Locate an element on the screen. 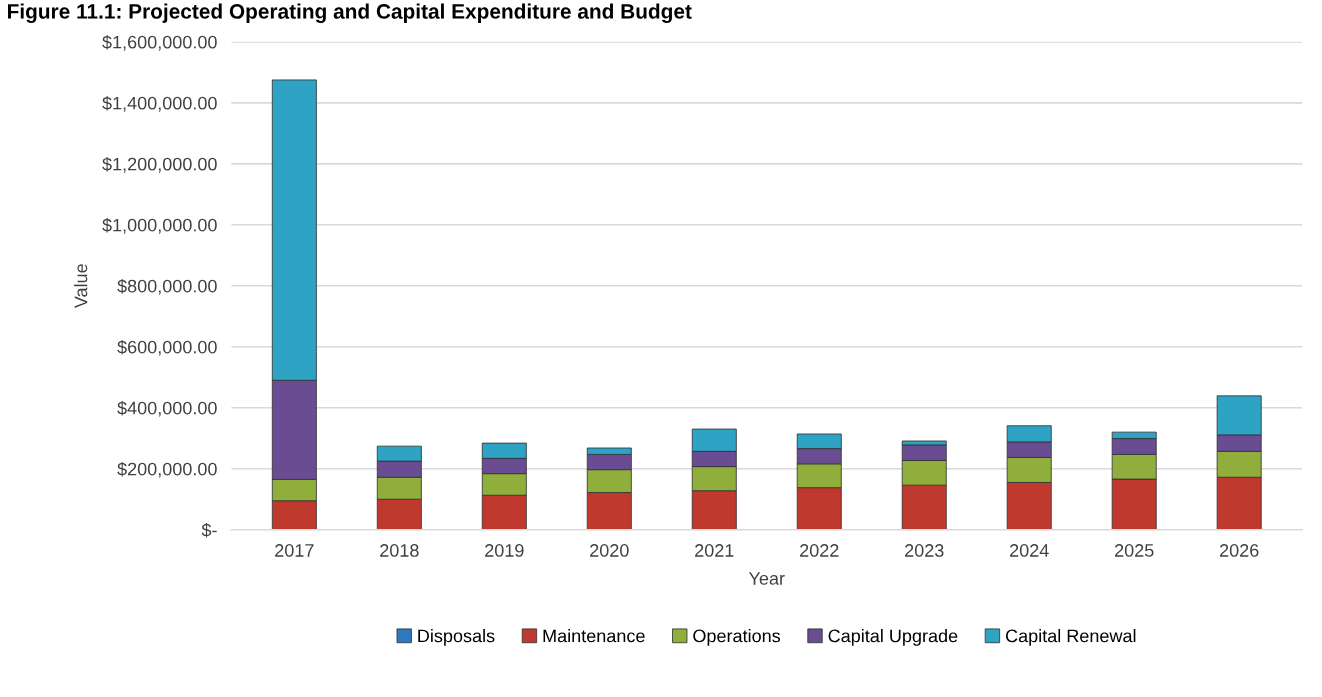  legend-label: Disposals is located at coordinates (456, 637).